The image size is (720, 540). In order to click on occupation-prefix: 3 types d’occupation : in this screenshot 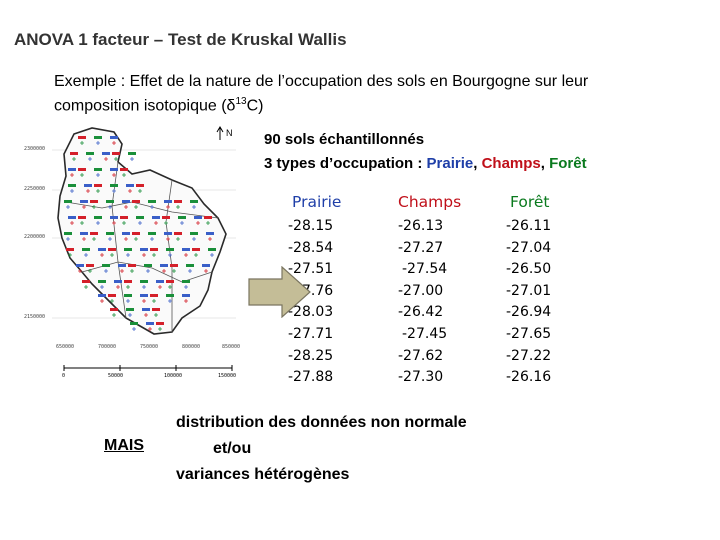, I will do `click(345, 163)`.